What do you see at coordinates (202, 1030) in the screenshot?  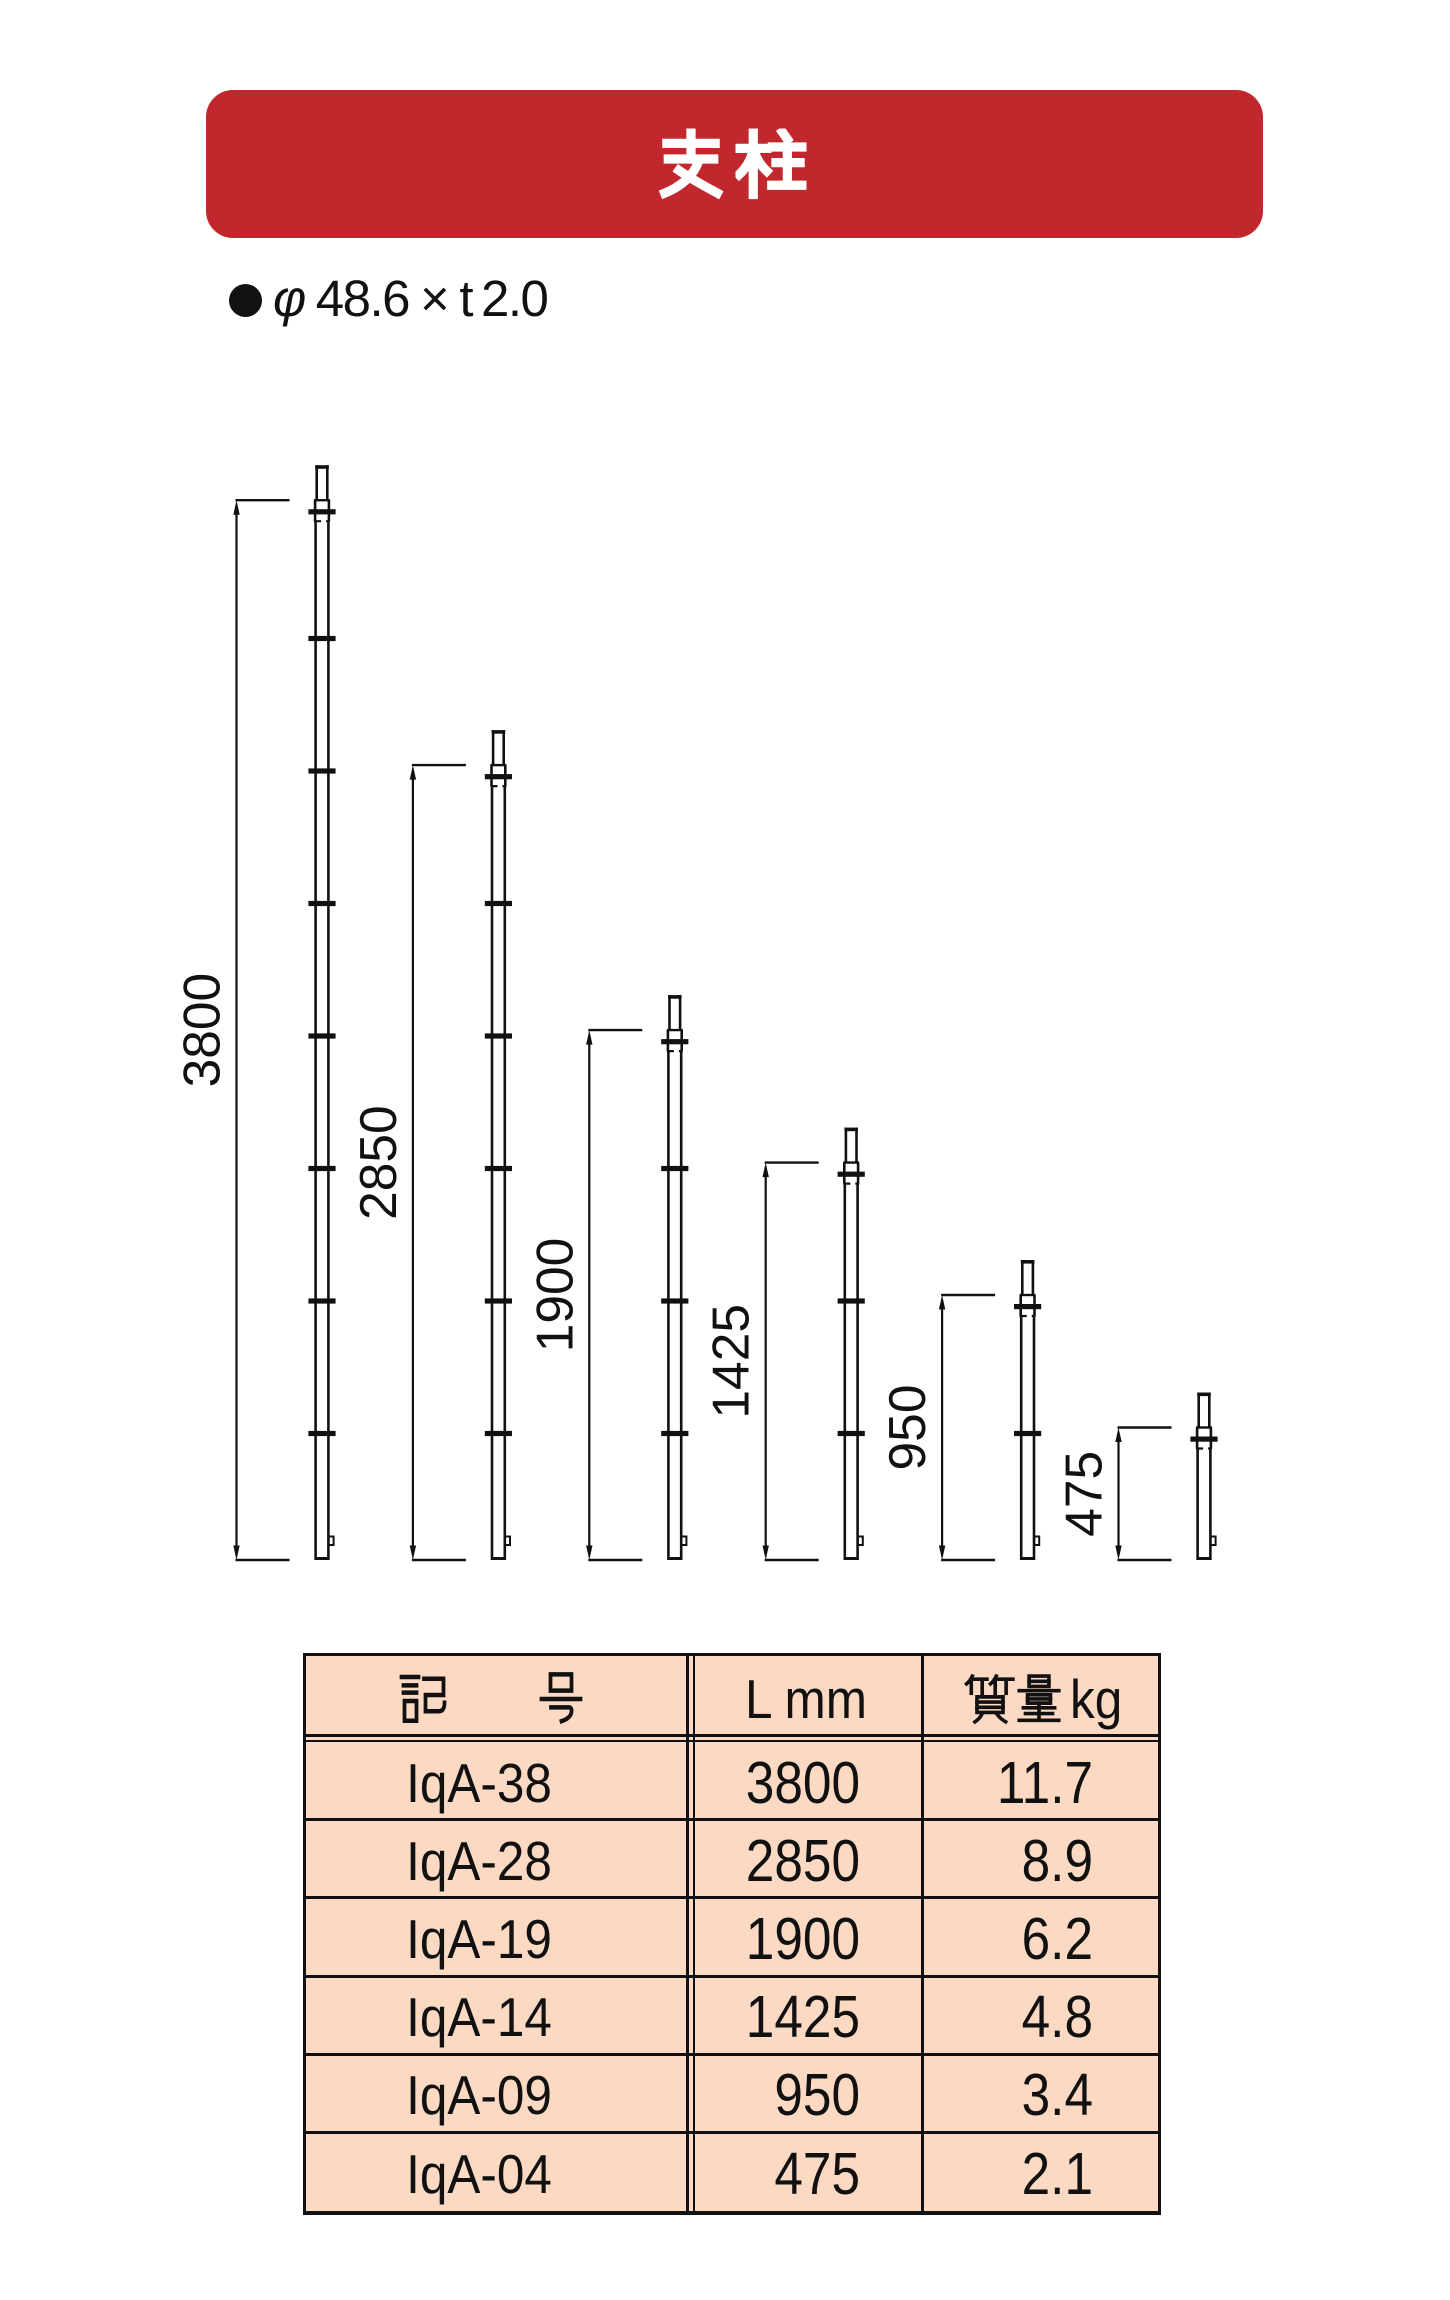 I see `svg-text: 3800` at bounding box center [202, 1030].